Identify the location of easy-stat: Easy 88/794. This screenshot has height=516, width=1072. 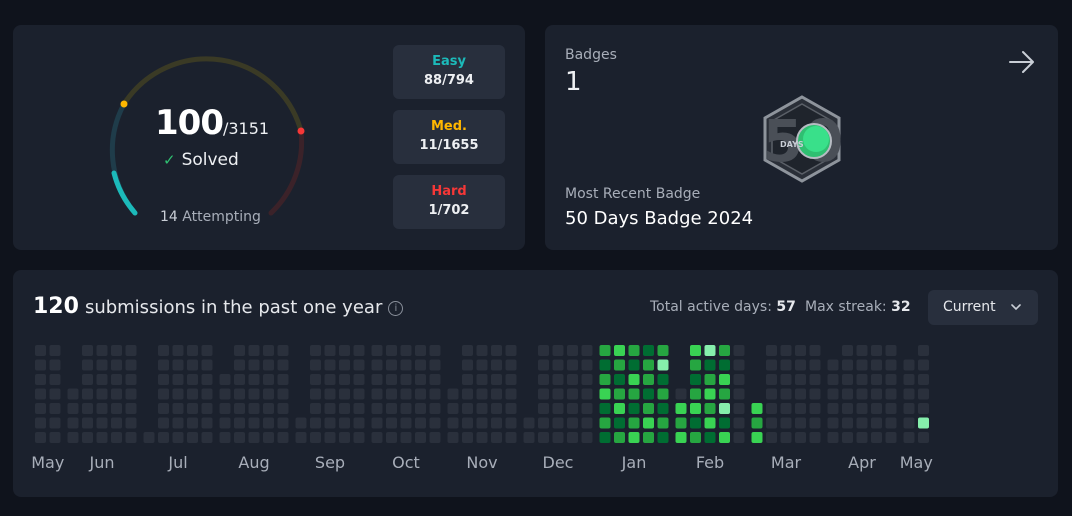
(449, 72).